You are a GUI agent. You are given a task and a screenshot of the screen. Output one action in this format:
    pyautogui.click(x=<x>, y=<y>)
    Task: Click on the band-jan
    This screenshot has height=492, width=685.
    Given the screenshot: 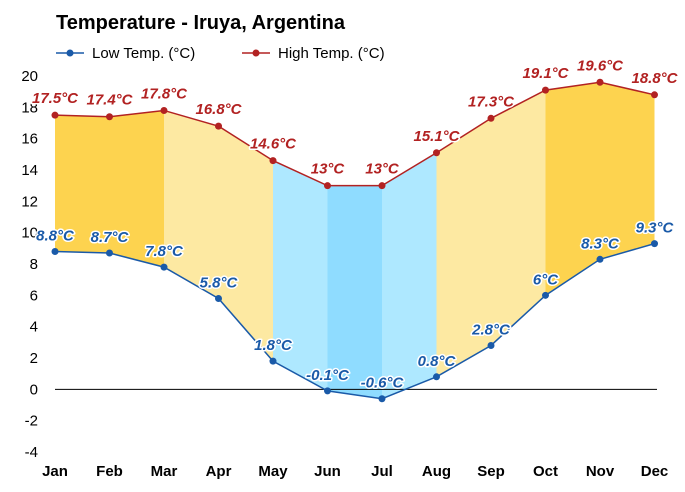 What is the action you would take?
    pyautogui.click(x=82, y=184)
    